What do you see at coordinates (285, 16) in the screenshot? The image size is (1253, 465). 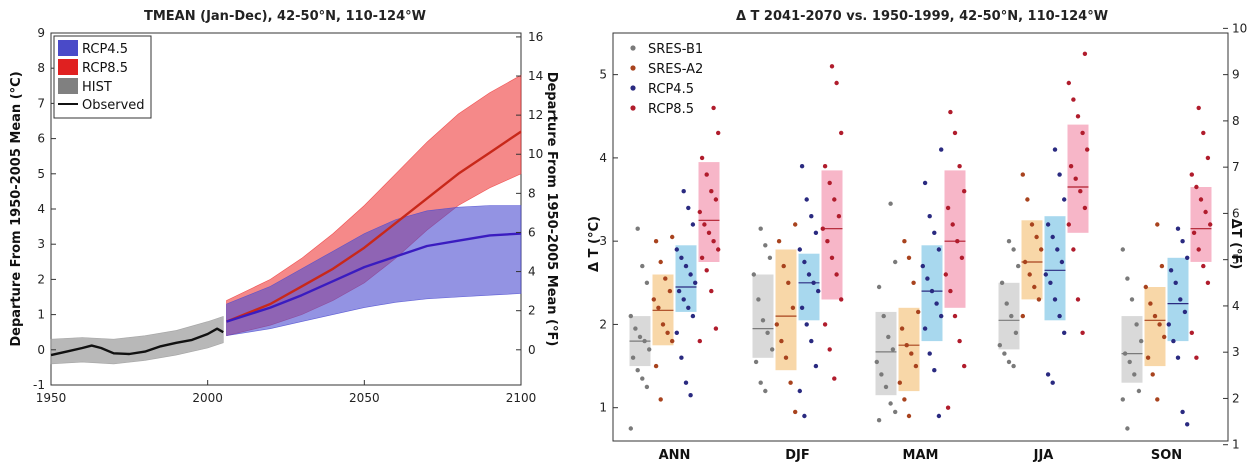 I see `left-chart-title: TMEAN (Jan-Dec), 42-50°N, 110-124°W` at bounding box center [285, 16].